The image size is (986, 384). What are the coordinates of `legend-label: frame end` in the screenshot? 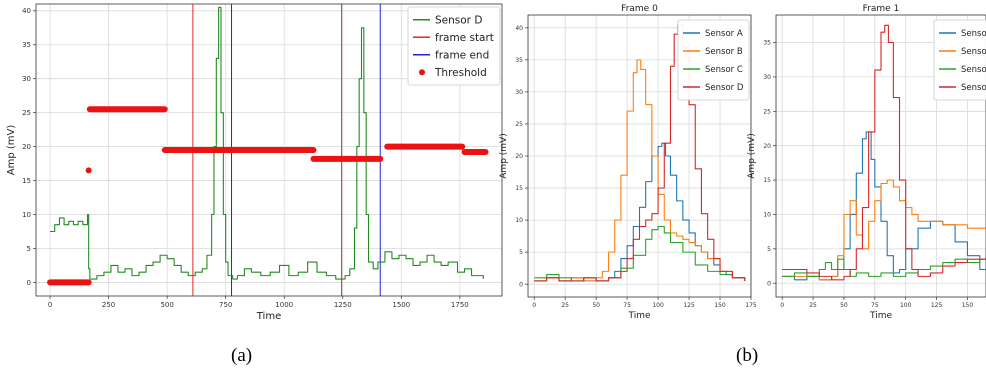 It's located at (462, 55).